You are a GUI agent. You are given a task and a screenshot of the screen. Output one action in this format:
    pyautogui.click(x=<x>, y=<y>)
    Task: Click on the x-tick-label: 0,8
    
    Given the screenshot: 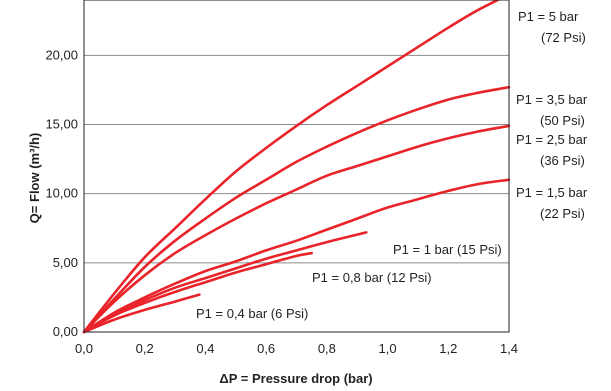 What is the action you would take?
    pyautogui.click(x=327, y=348)
    